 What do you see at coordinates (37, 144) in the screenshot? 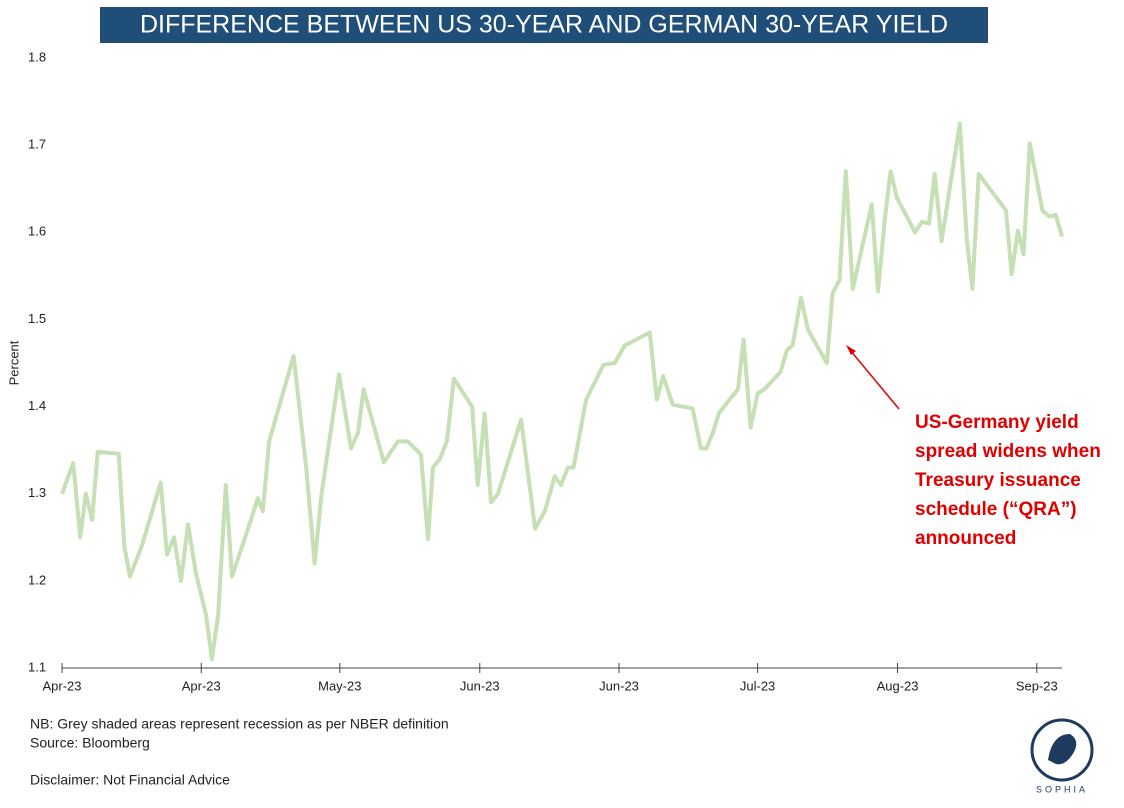
I see `y-tick-label: 1.7` at bounding box center [37, 144].